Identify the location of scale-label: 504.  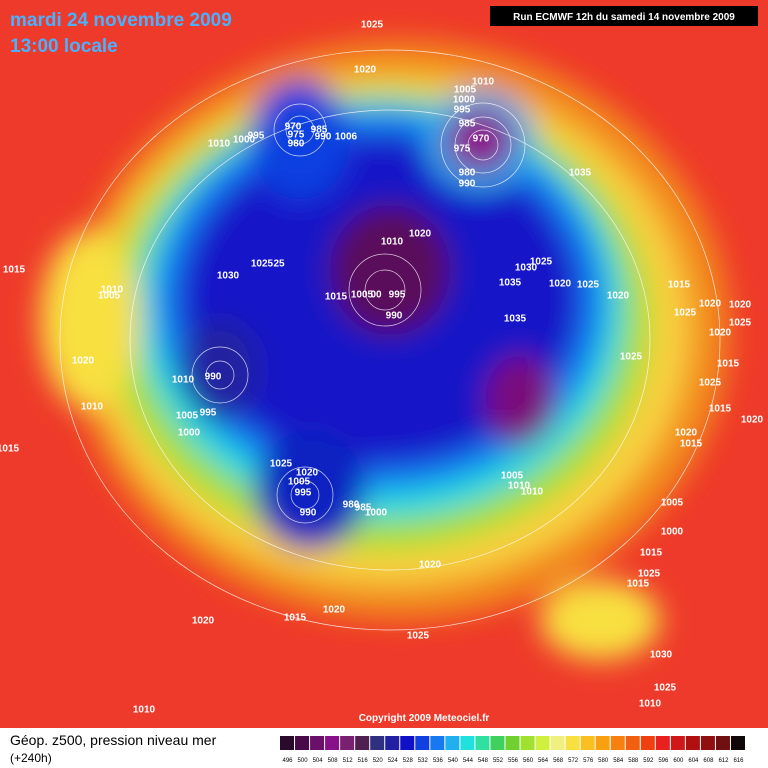
(318, 761).